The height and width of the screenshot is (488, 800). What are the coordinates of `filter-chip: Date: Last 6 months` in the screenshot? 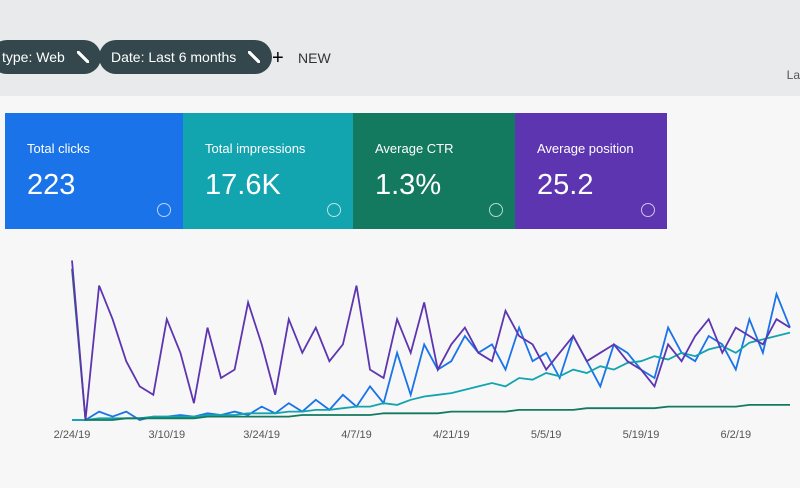 It's located at (186, 57).